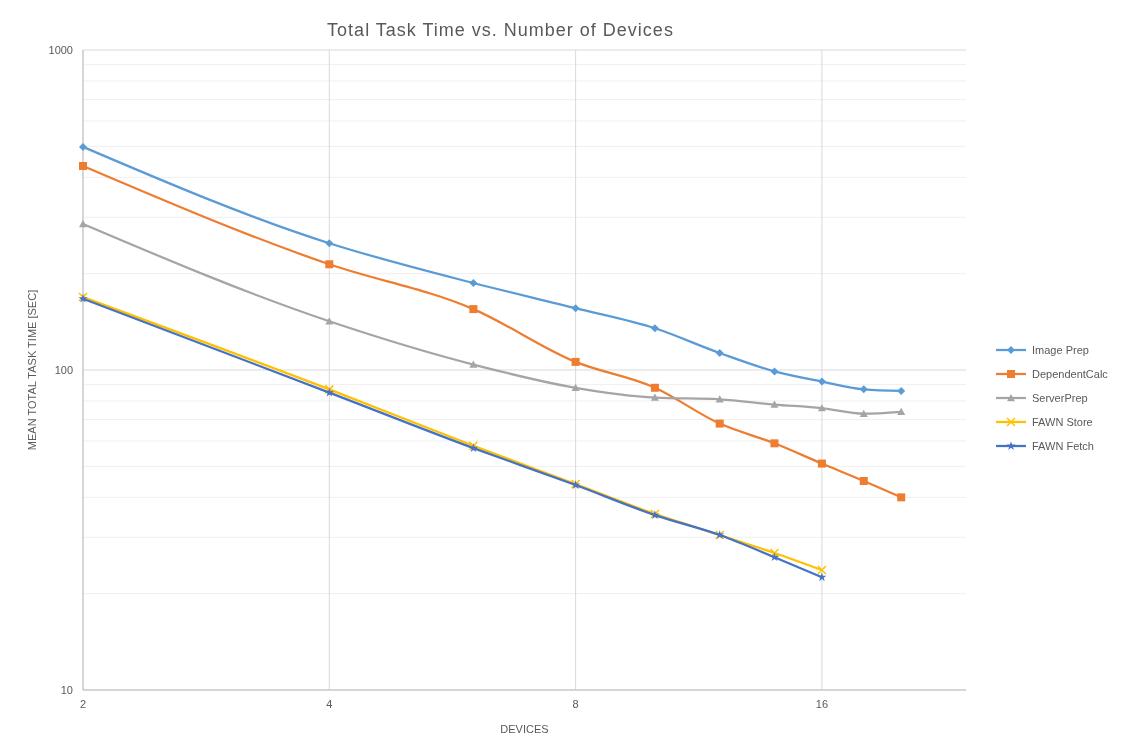 Image resolution: width=1121 pixels, height=751 pixels. I want to click on x-axis-title: DEVICES, so click(524, 729).